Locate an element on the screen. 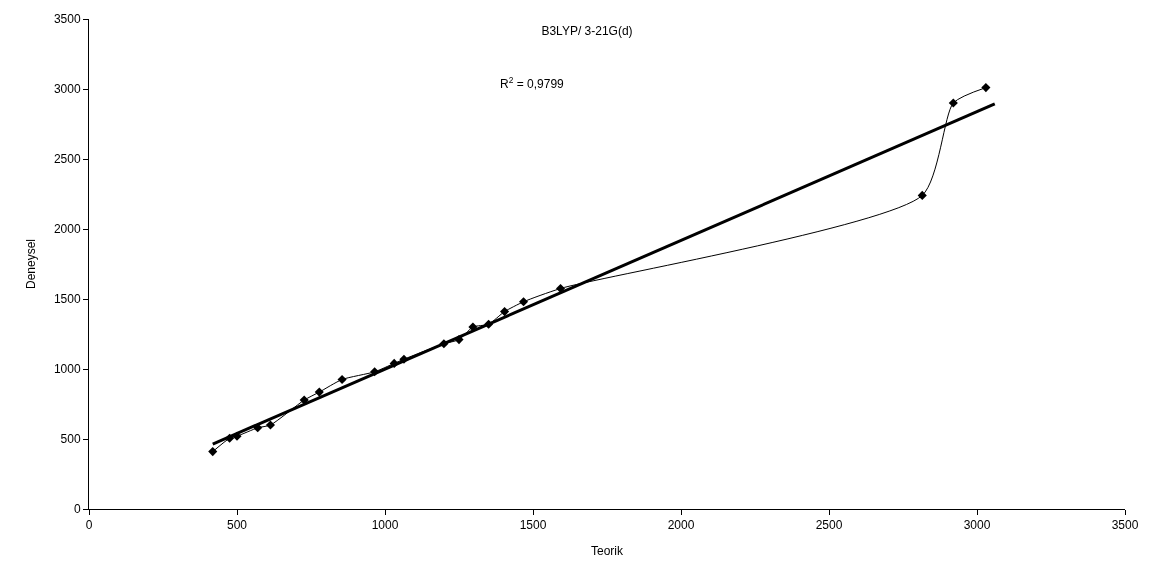  y-tick-label: 1000 is located at coordinates (67, 369).